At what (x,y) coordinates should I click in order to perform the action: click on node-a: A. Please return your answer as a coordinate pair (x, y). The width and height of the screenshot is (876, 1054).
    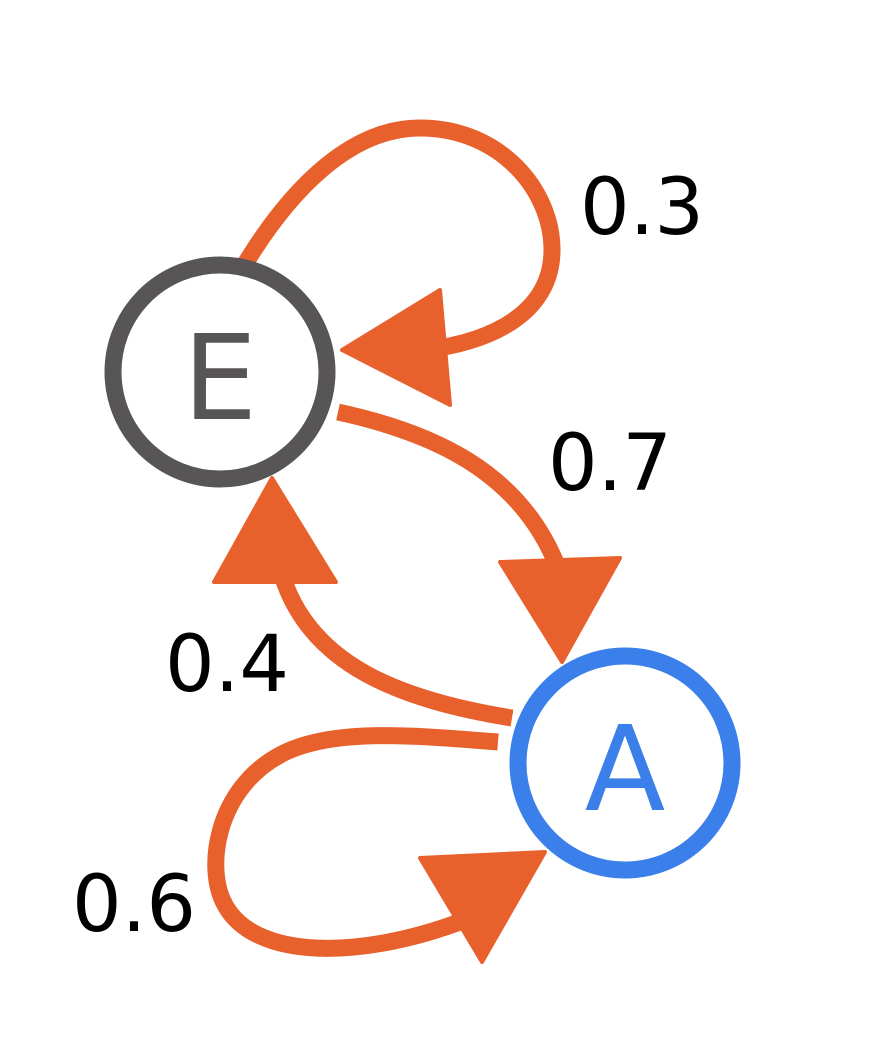
    Looking at the image, I should click on (625, 763).